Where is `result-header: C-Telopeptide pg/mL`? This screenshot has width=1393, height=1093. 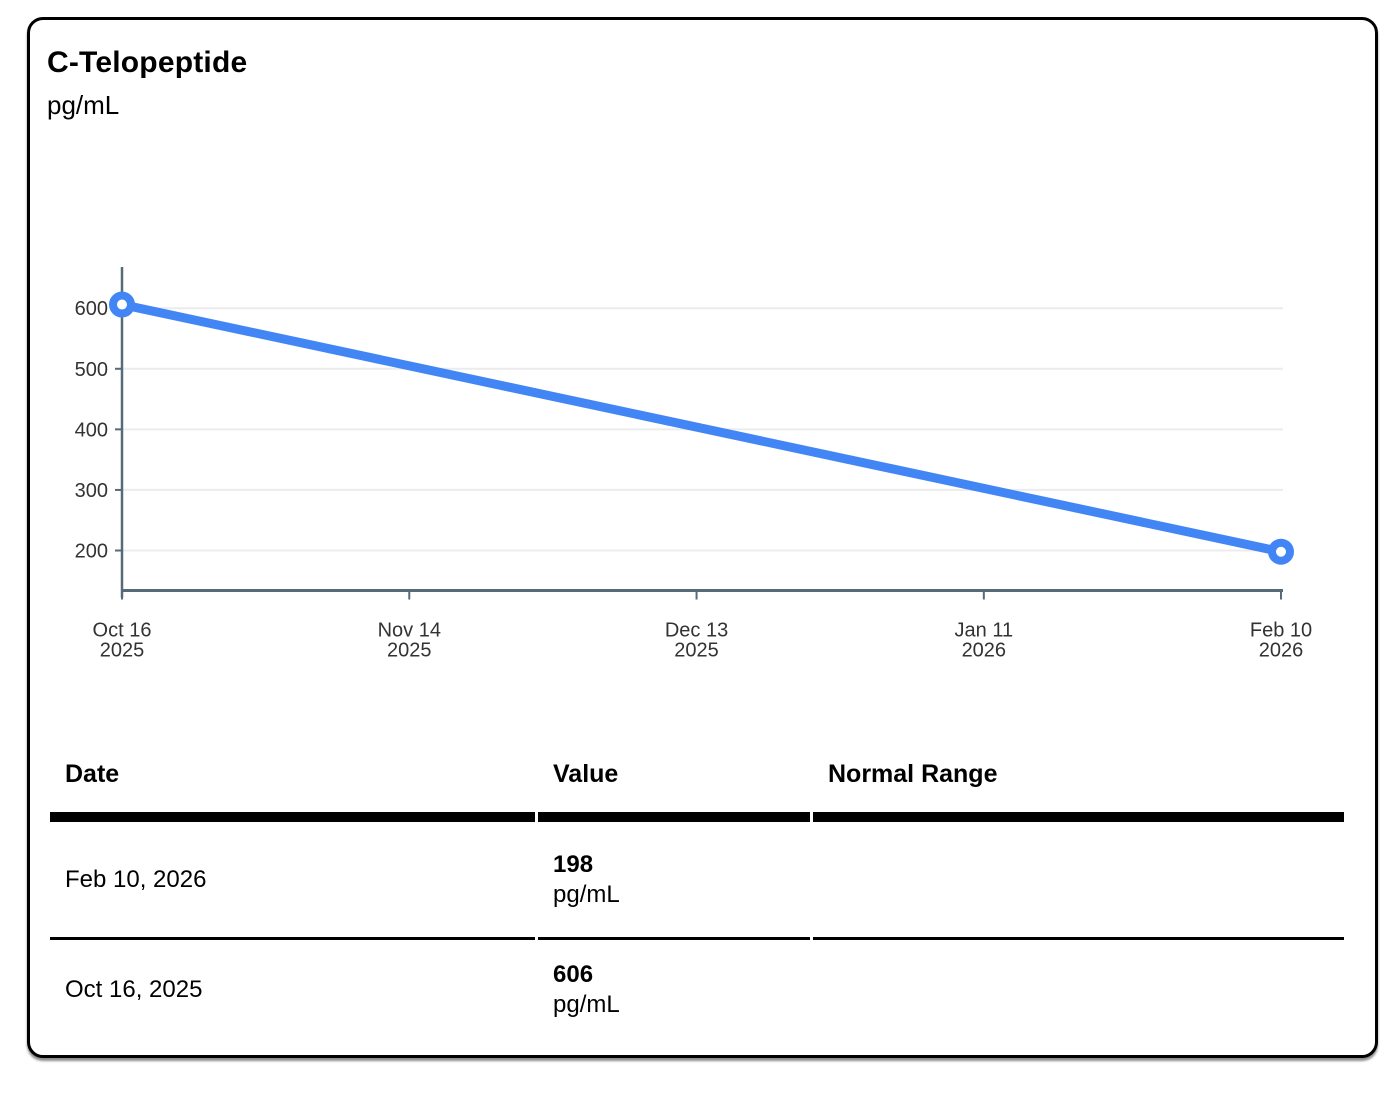
result-header: C-Telopeptide pg/mL is located at coordinates (147, 83).